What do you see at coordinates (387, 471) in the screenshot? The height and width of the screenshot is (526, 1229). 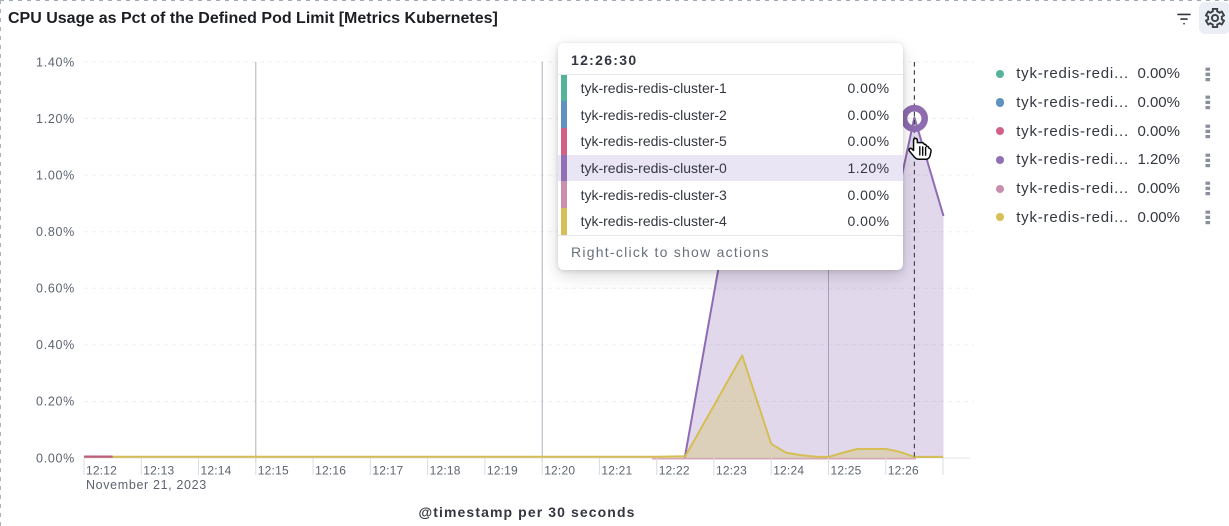 I see `svg-text: 12:17` at bounding box center [387, 471].